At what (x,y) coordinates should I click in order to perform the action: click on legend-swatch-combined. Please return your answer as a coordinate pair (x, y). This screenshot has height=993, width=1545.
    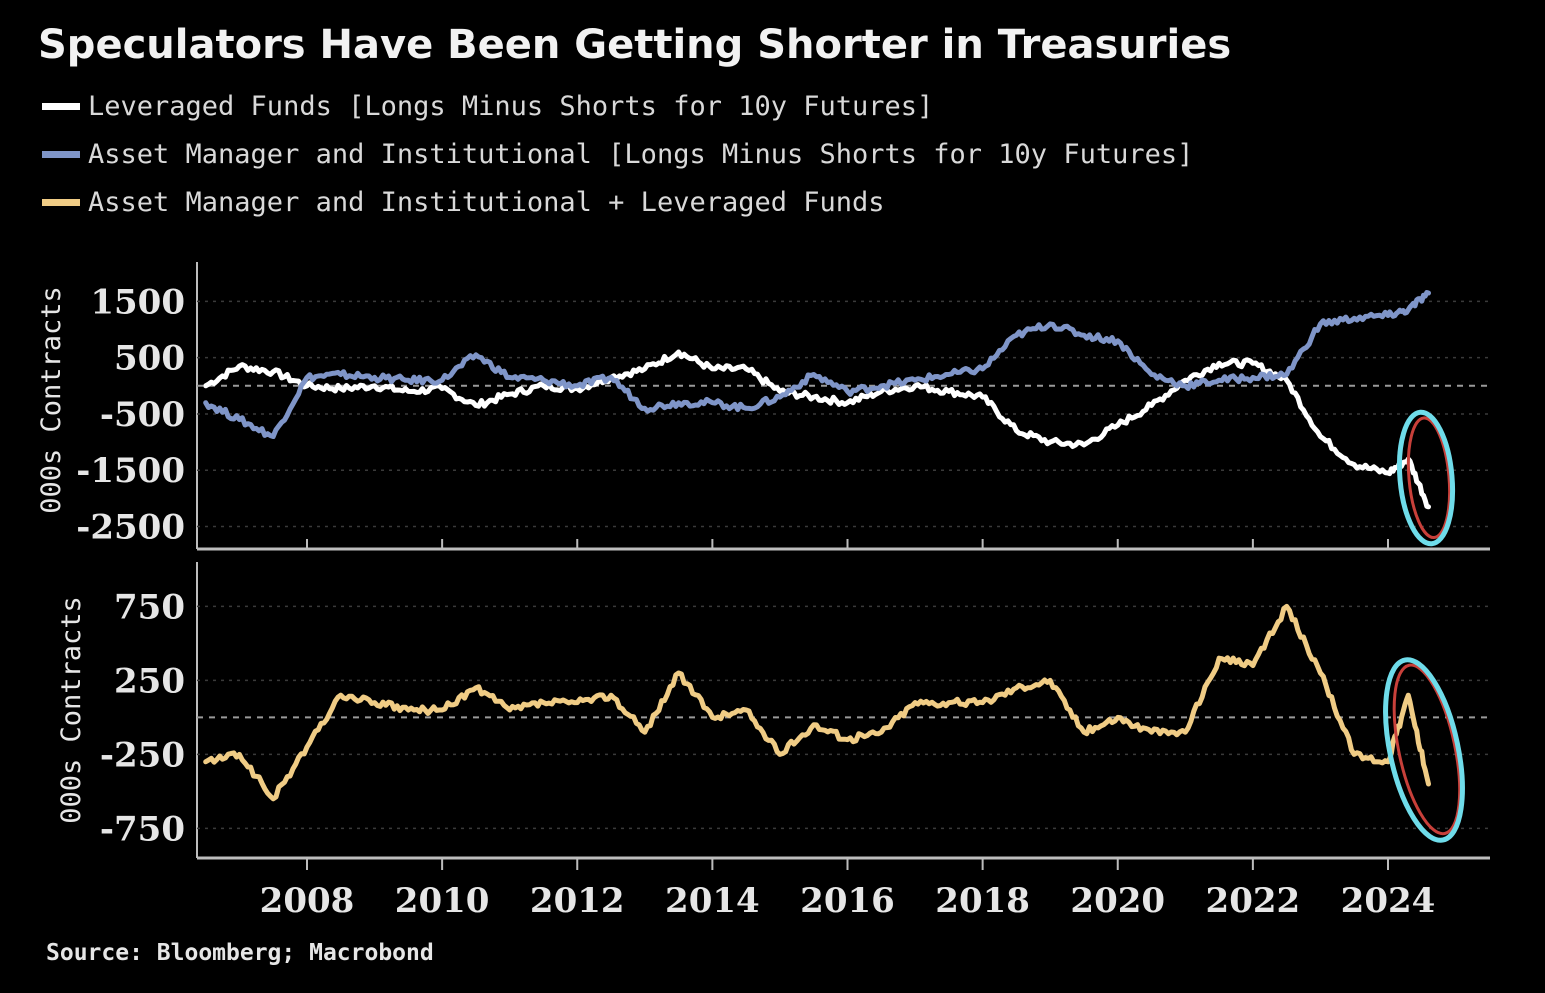
    Looking at the image, I should click on (61, 202).